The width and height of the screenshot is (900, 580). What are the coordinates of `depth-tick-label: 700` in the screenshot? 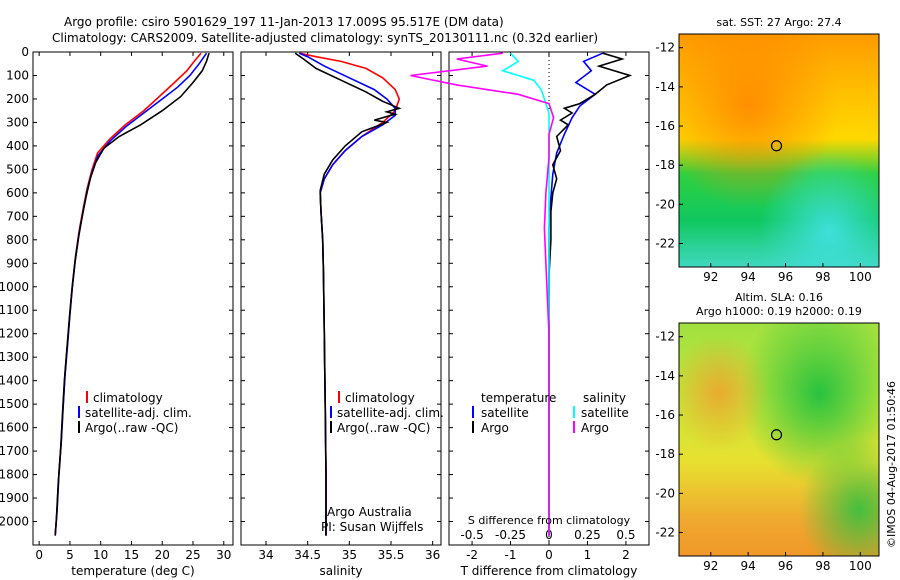 It's located at (17, 216).